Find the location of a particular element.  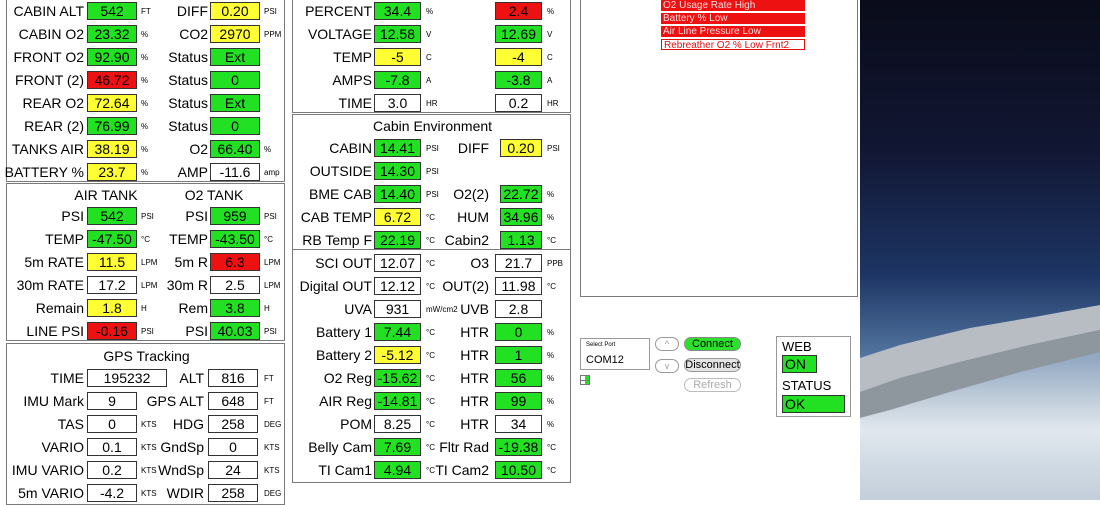

row-label: LINE PSI is located at coordinates (55, 331).